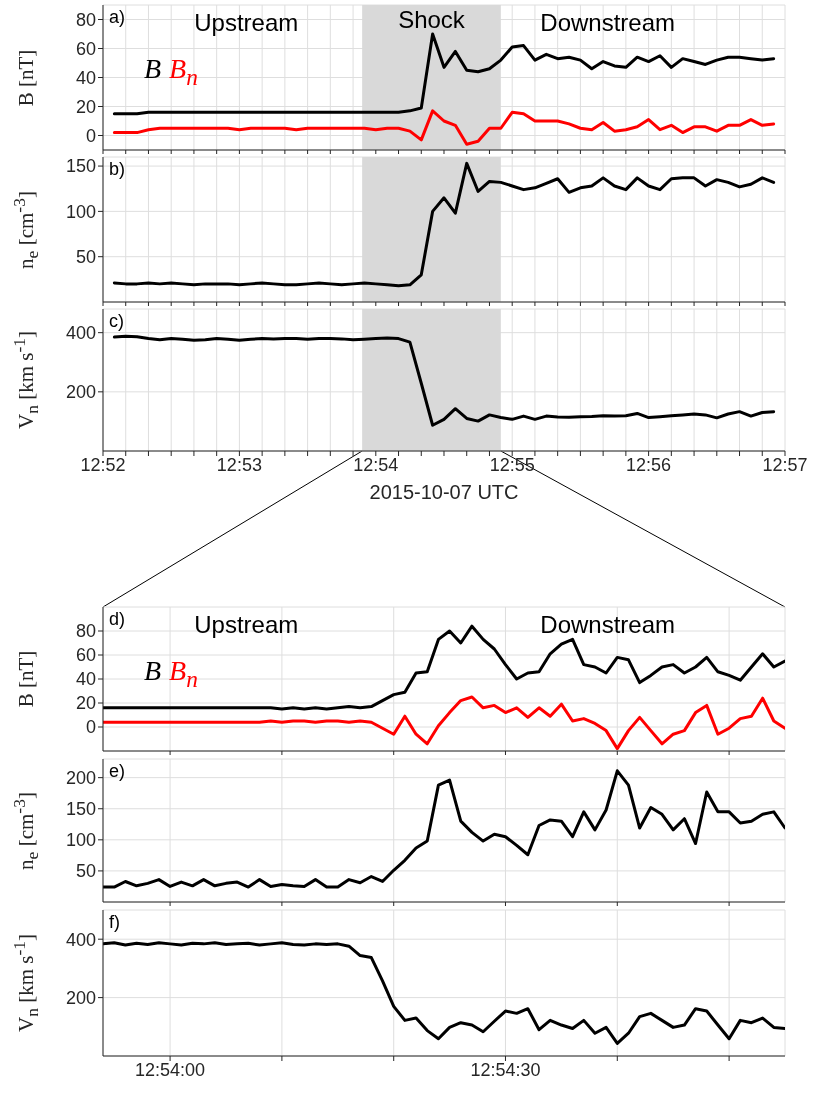 Image resolution: width=816 pixels, height=1093 pixels. I want to click on x-tick-label: 12:54:00, so click(170, 1069).